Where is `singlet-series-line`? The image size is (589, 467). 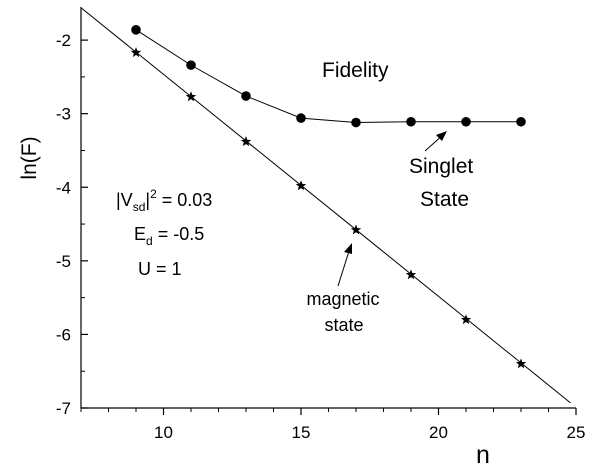 singlet-series-line is located at coordinates (328, 76).